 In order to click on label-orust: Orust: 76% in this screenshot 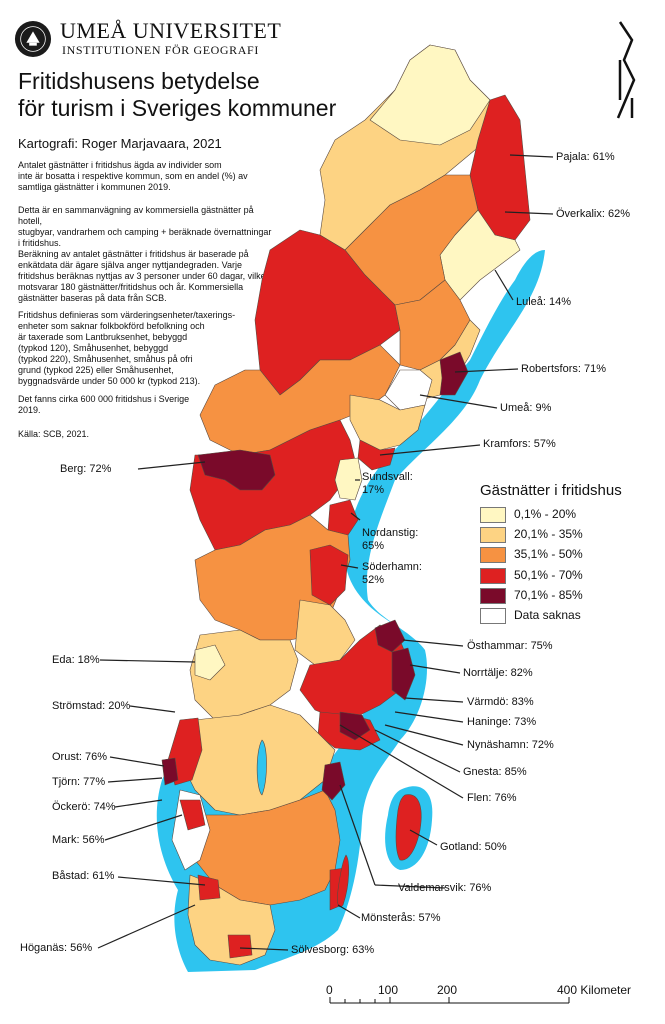, I will do `click(80, 757)`.